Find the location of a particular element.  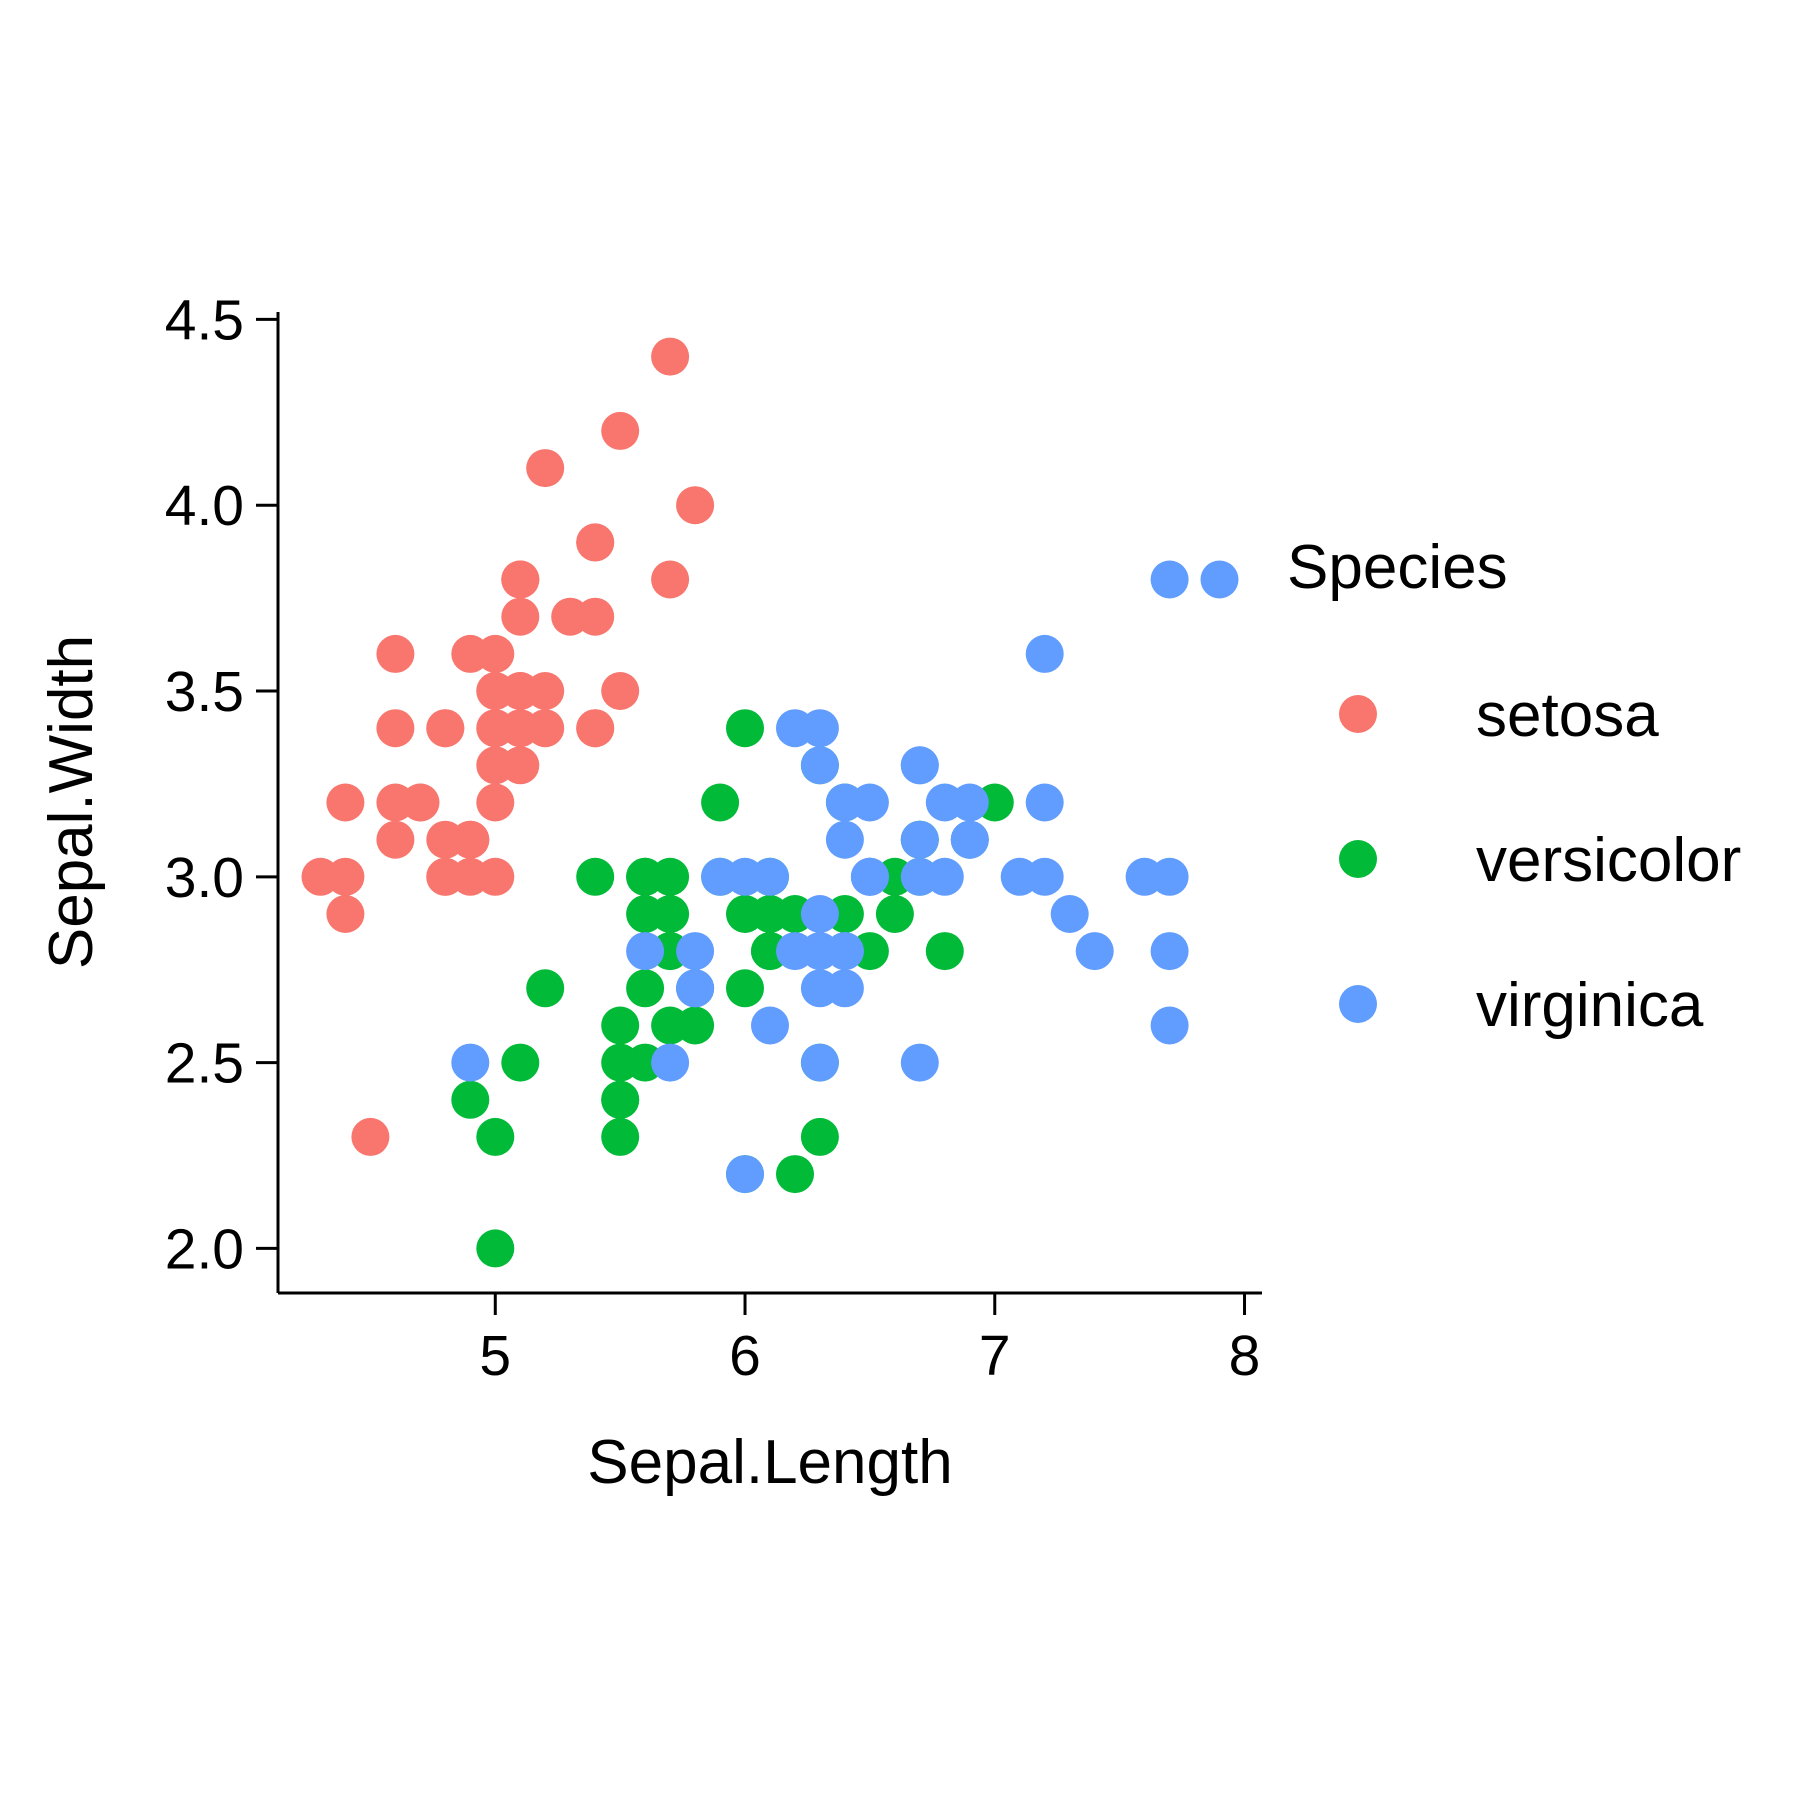

legend-label-setosa: setosa is located at coordinates (1567, 715).